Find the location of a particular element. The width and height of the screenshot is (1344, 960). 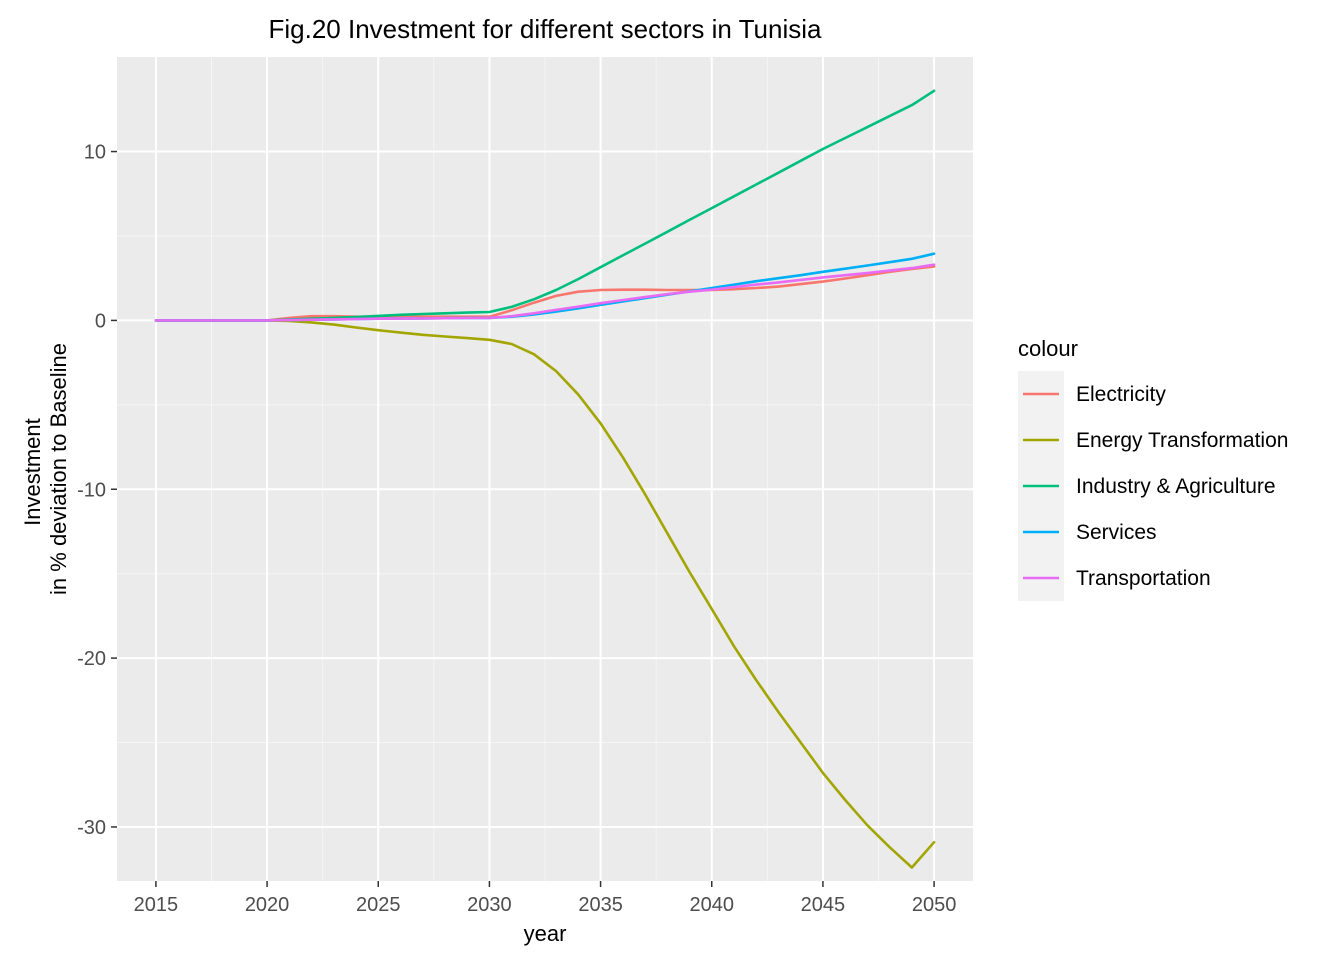

x-tick-label: 2050 is located at coordinates (934, 905).